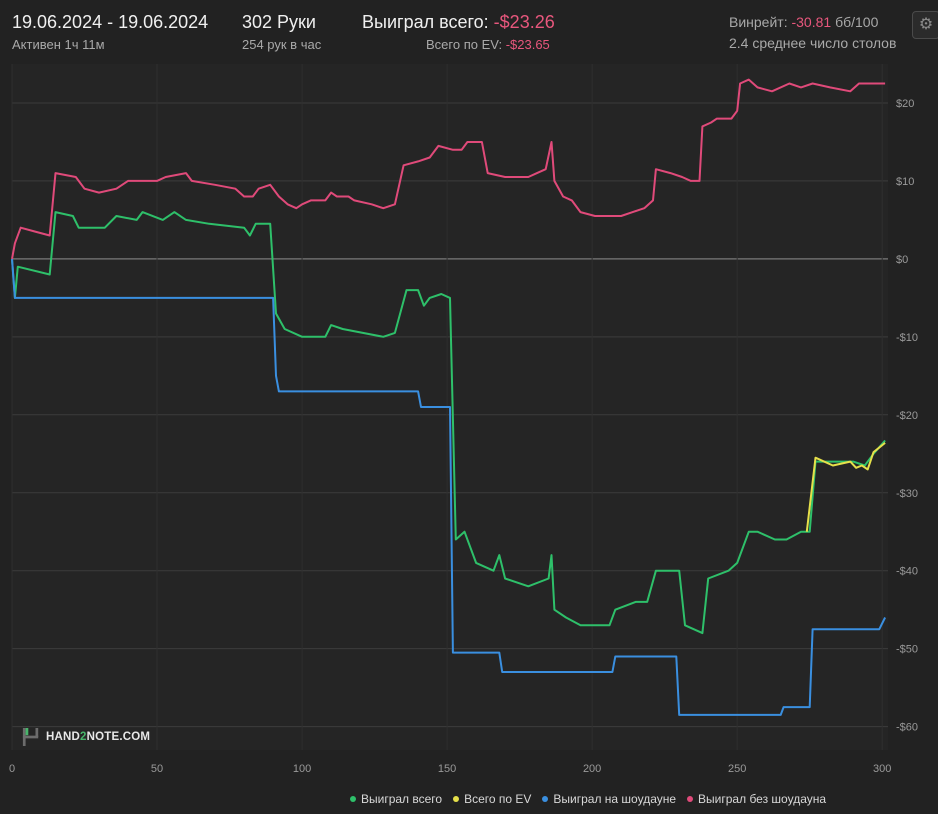  I want to click on y-tick-label: -$10, so click(907, 338).